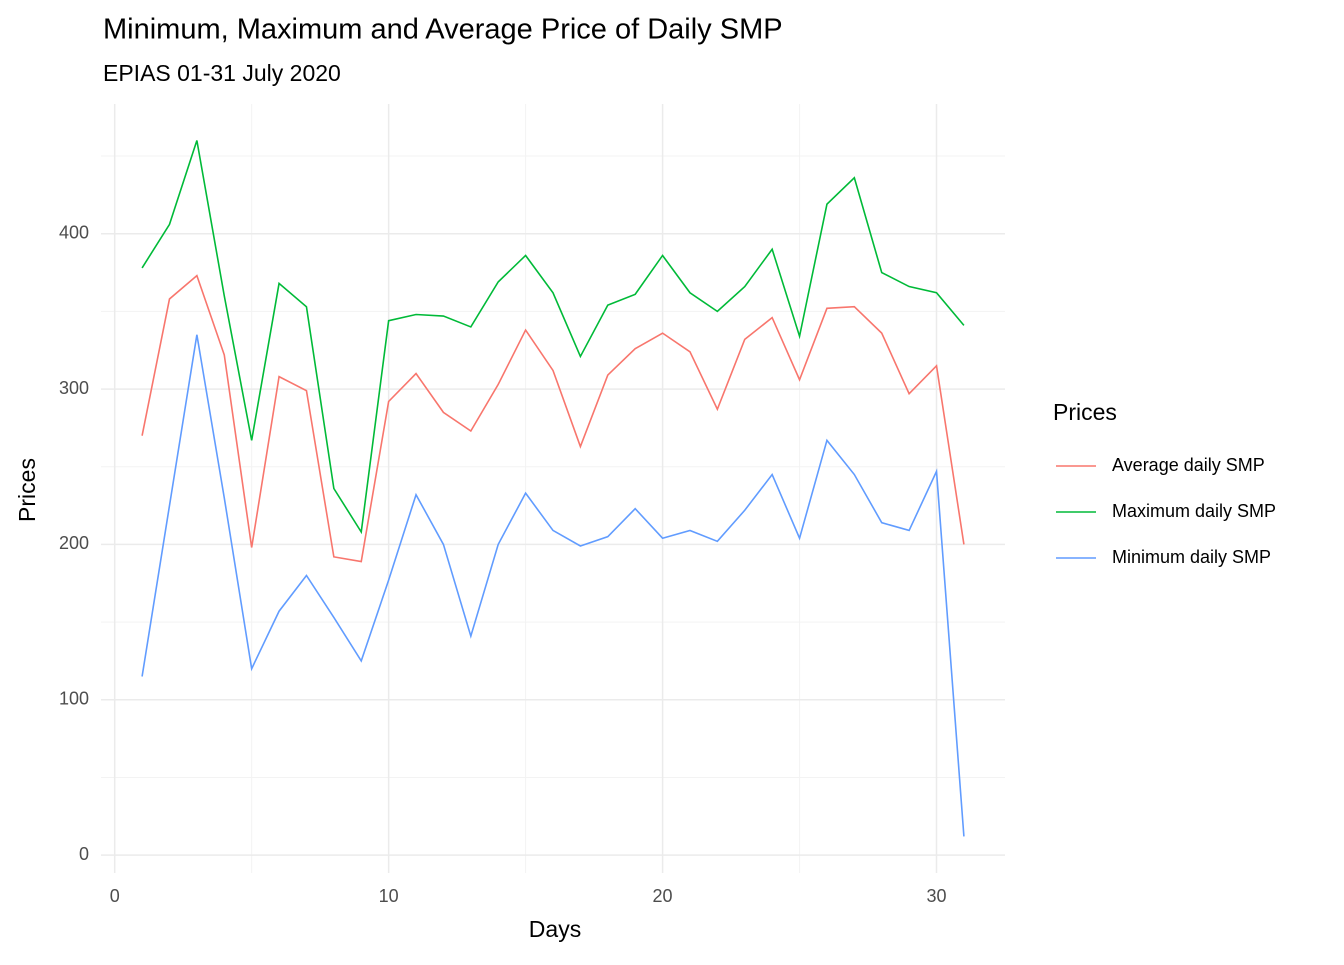 The height and width of the screenshot is (965, 1344). I want to click on chart-subtitle: EPIAS 01-31 July 2020, so click(222, 73).